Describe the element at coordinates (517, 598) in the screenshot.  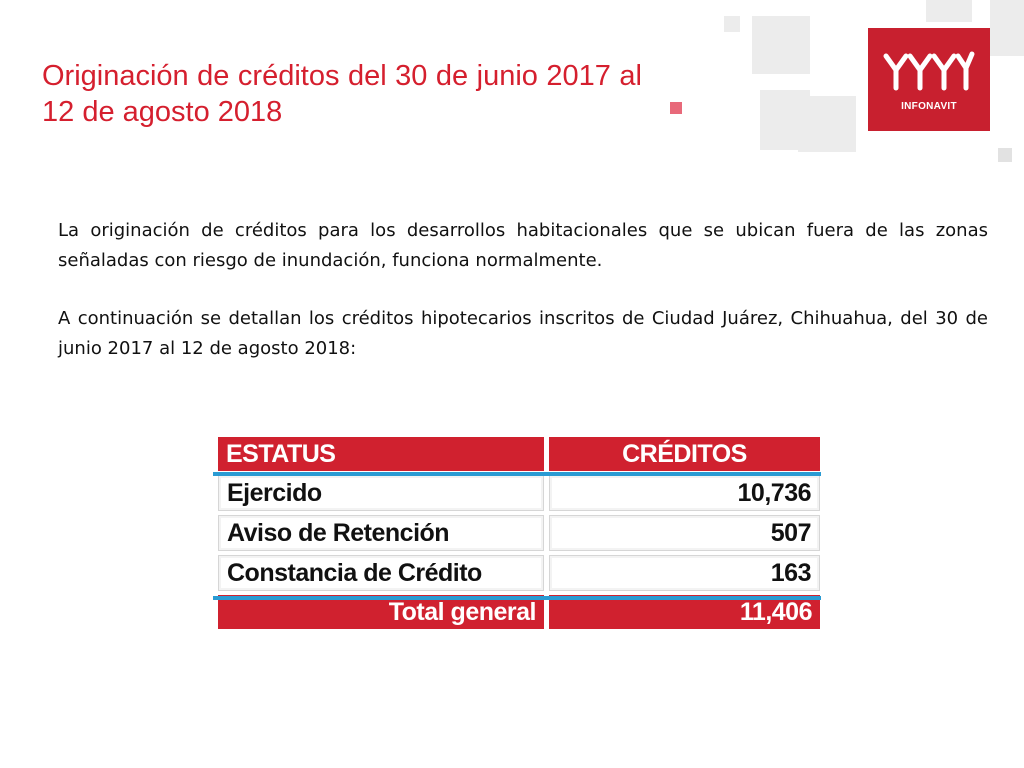
I see `table-divider-bottom` at that location.